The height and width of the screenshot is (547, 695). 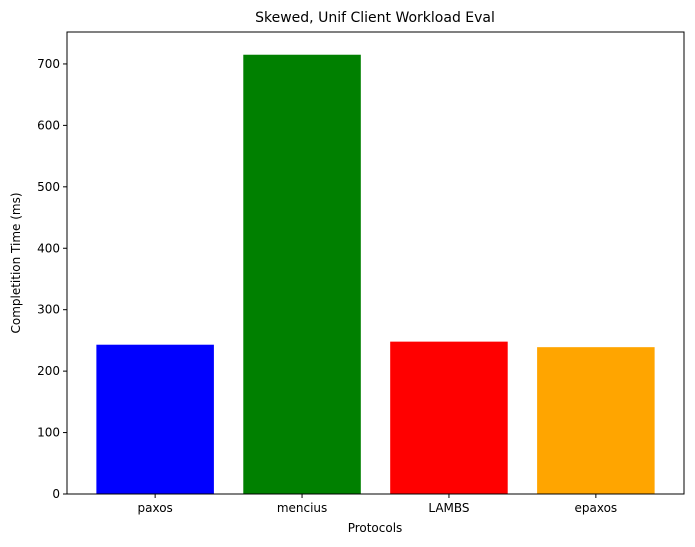 I want to click on y-tick-label: 600, so click(x=48, y=125).